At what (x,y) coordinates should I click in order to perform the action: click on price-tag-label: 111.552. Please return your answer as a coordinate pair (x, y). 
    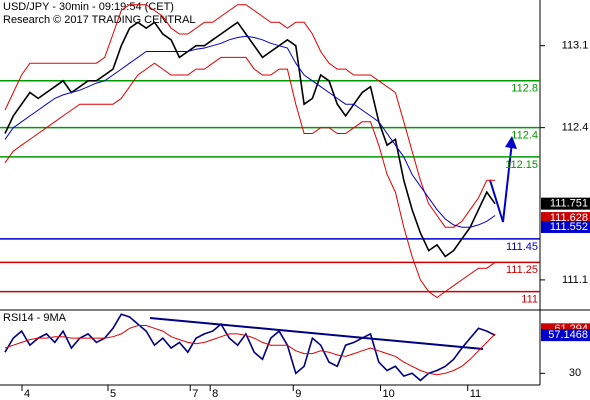
    Looking at the image, I should click on (569, 227).